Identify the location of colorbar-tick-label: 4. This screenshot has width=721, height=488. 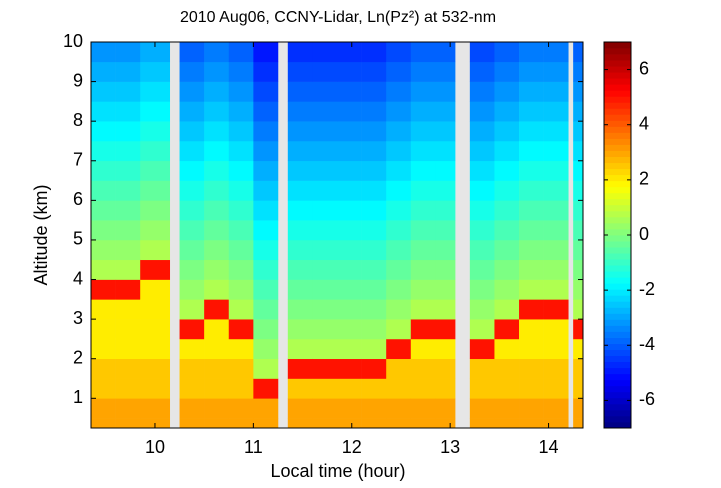
(644, 123).